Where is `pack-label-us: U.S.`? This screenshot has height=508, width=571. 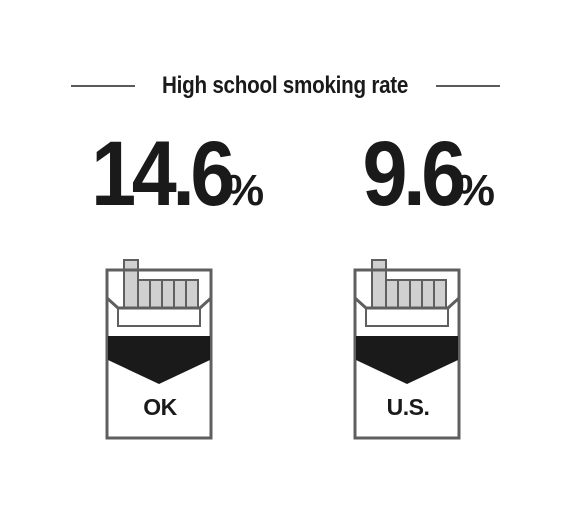 pack-label-us: U.S. is located at coordinates (408, 407).